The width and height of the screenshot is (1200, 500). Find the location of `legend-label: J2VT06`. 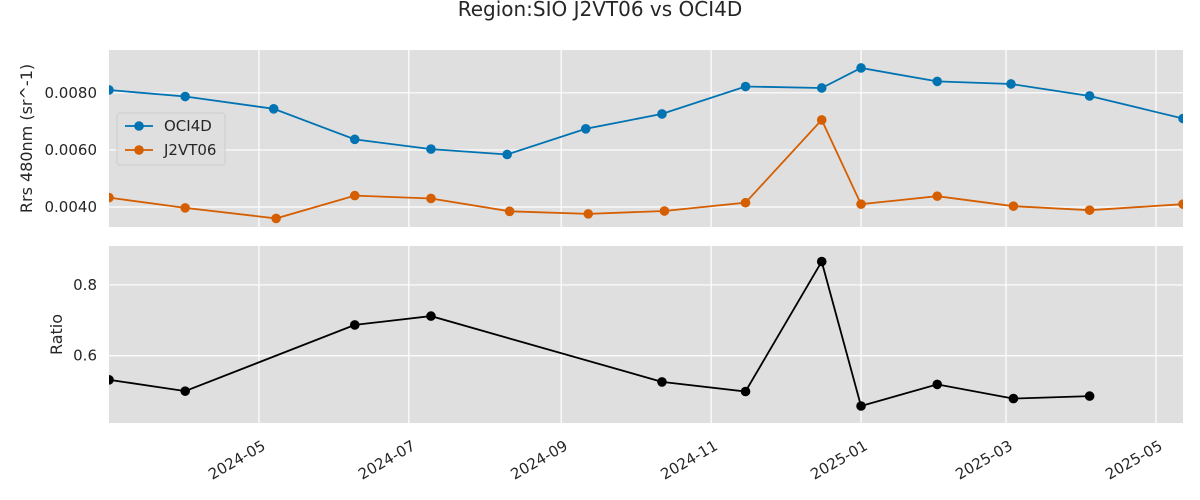

legend-label: J2VT06 is located at coordinates (189, 150).